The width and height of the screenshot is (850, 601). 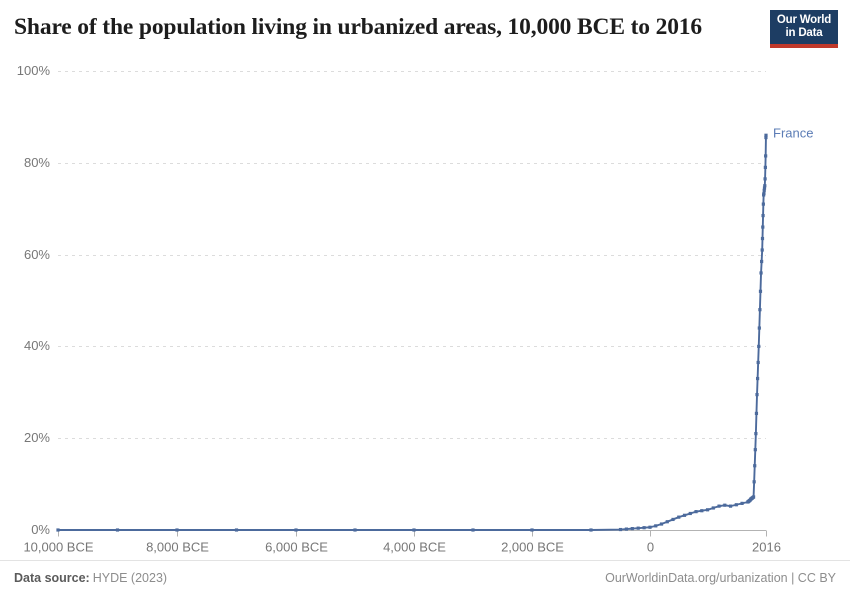 I want to click on x-axis-tick-label: 10,000 BCE, so click(x=58, y=547).